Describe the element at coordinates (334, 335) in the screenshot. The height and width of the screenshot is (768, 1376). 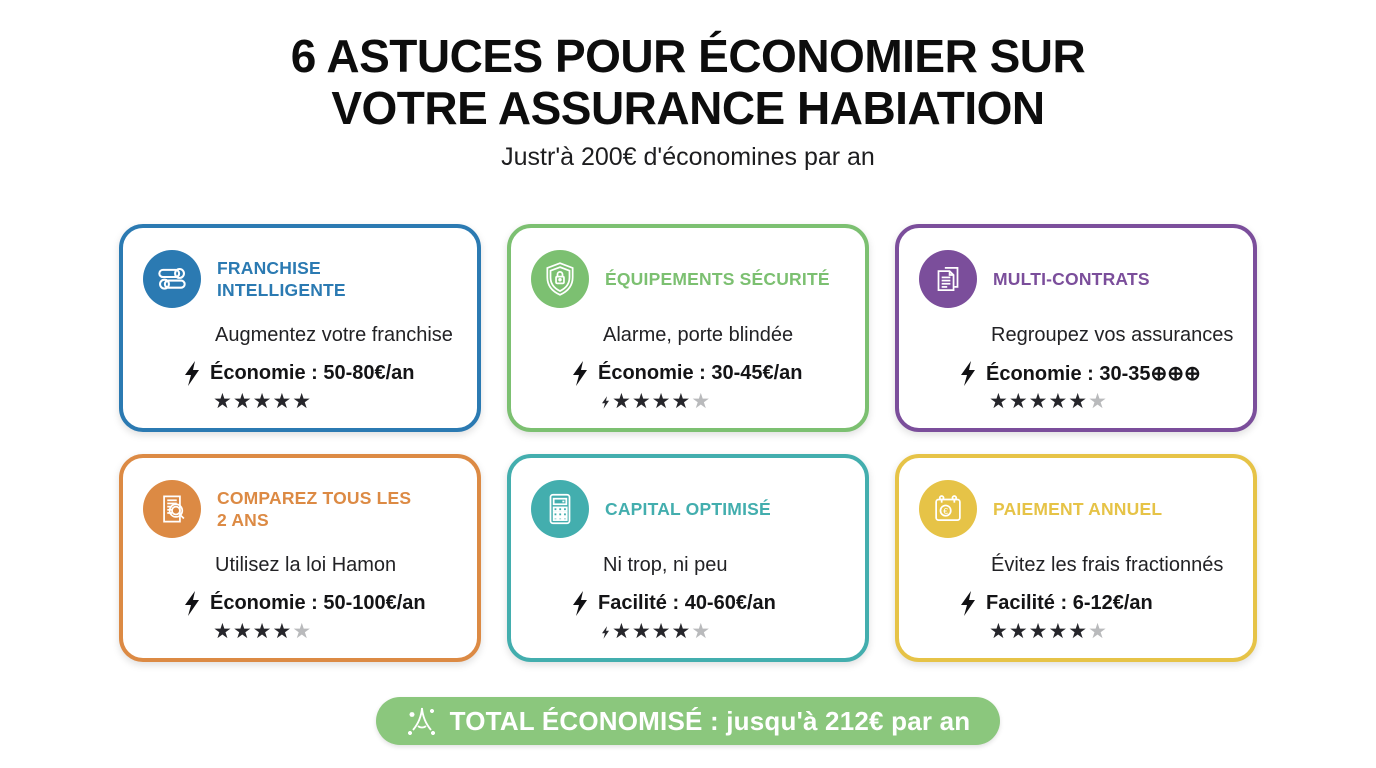
I see `card-description: Augmentez votre franchise` at that location.